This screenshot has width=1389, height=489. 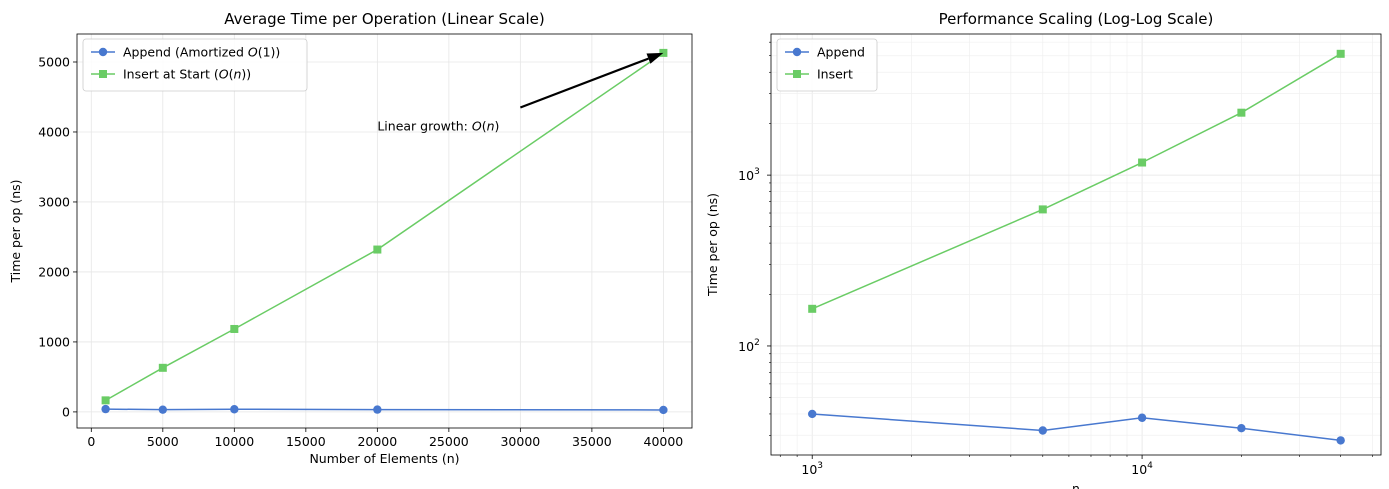 What do you see at coordinates (477, 125) in the screenshot?
I see `annotation-text-part: O` at bounding box center [477, 125].